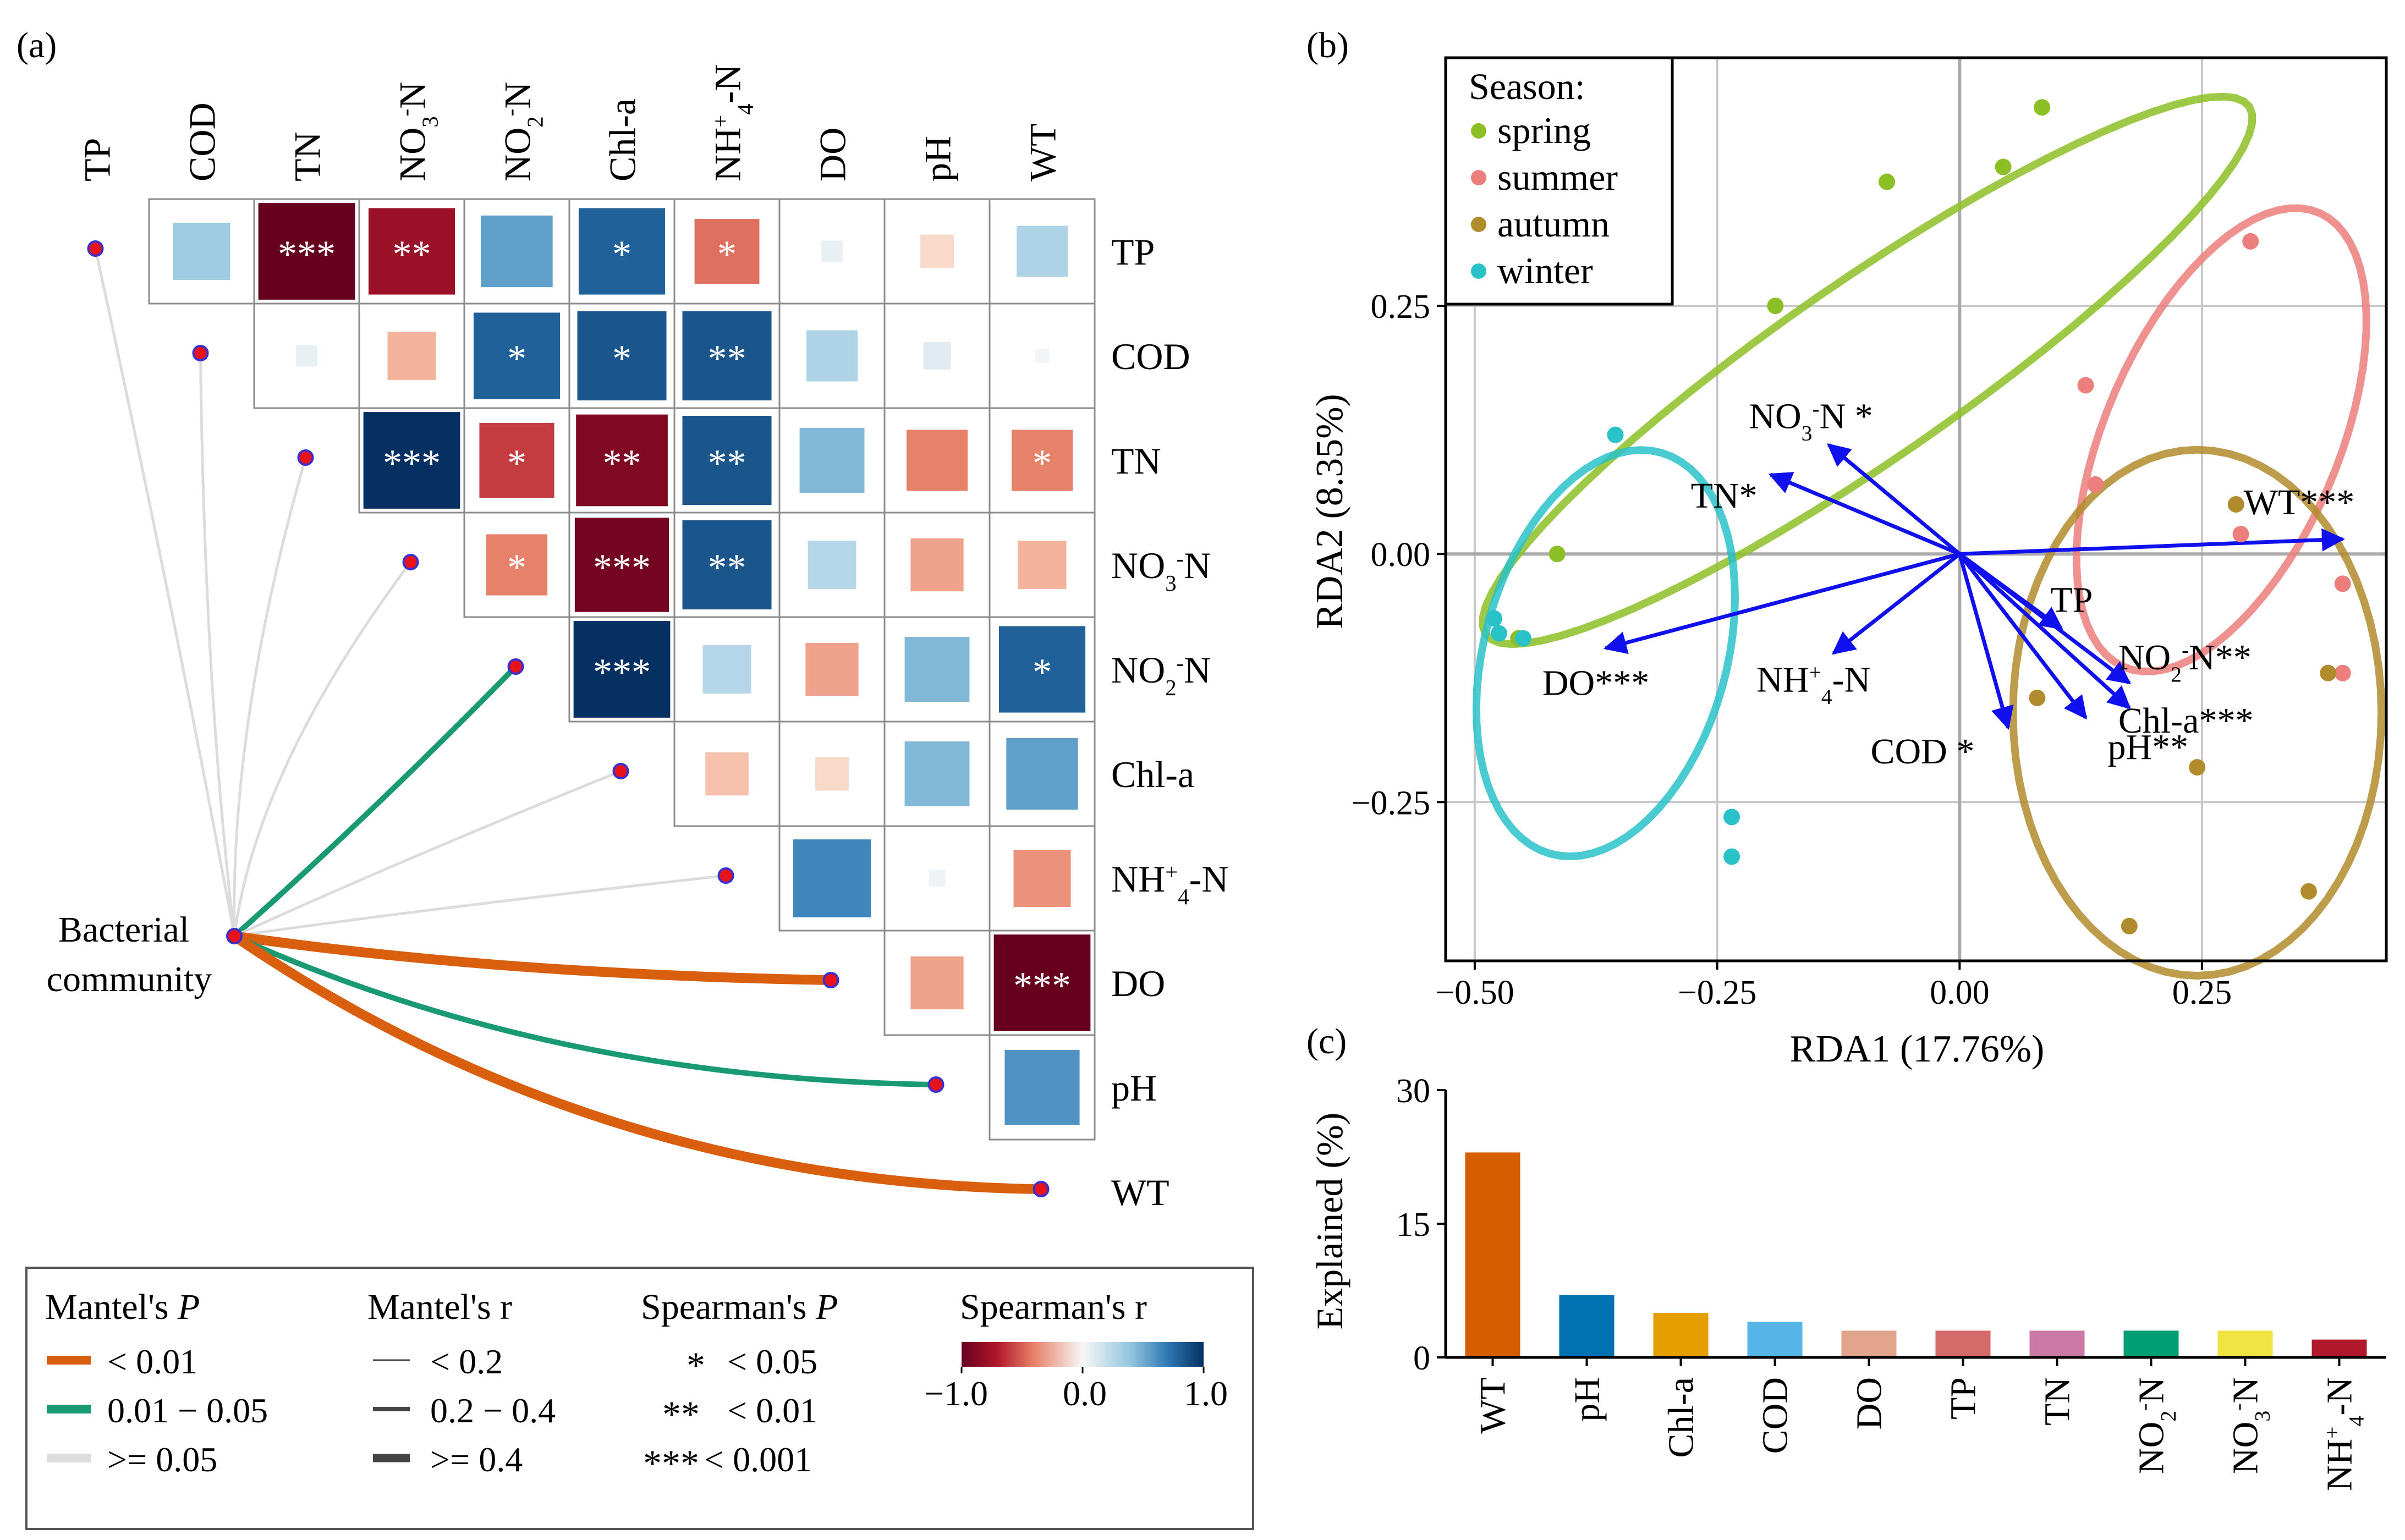  What do you see at coordinates (1413, 1225) in the screenshot?
I see `explained-y-tick-label: 15` at bounding box center [1413, 1225].